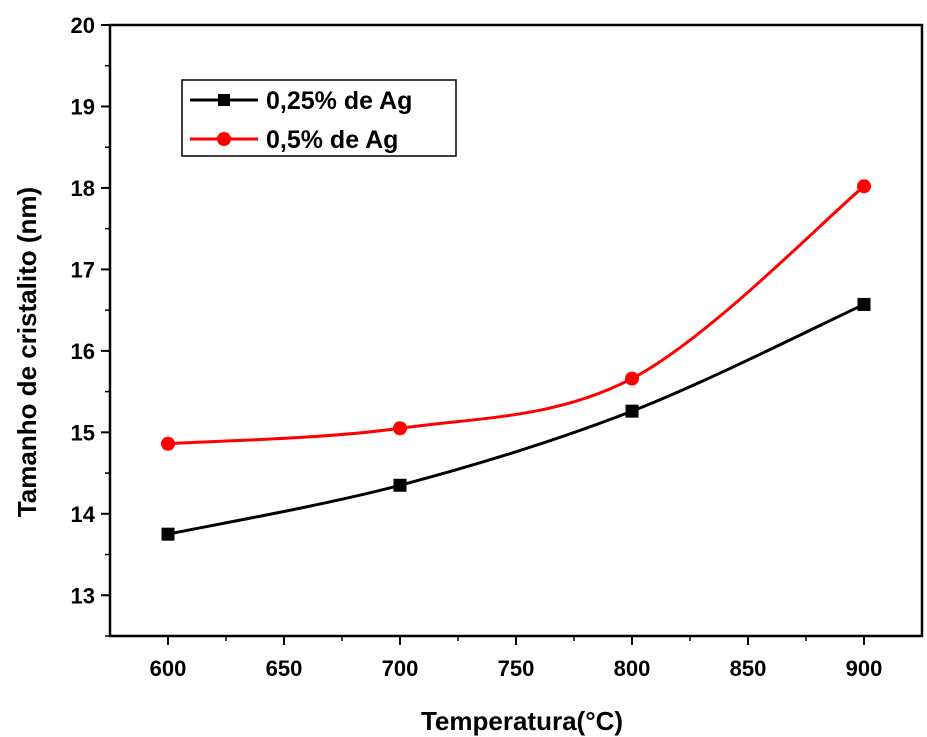 This screenshot has height=737, width=927. Describe the element at coordinates (83, 188) in the screenshot. I see `y-tick-label: 18` at that location.